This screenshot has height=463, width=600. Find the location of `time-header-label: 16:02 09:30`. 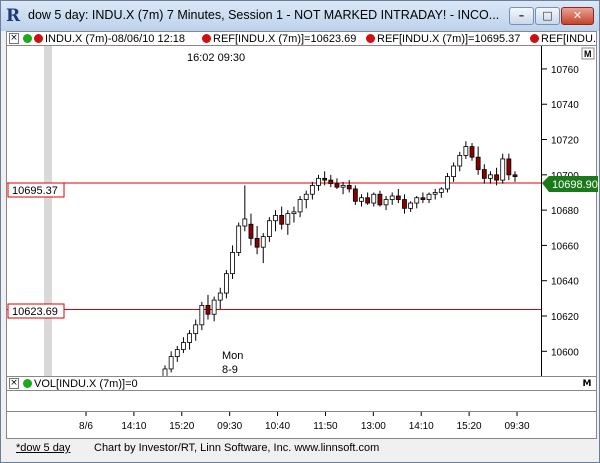

time-header-label: 16:02 09:30 is located at coordinates (216, 58).